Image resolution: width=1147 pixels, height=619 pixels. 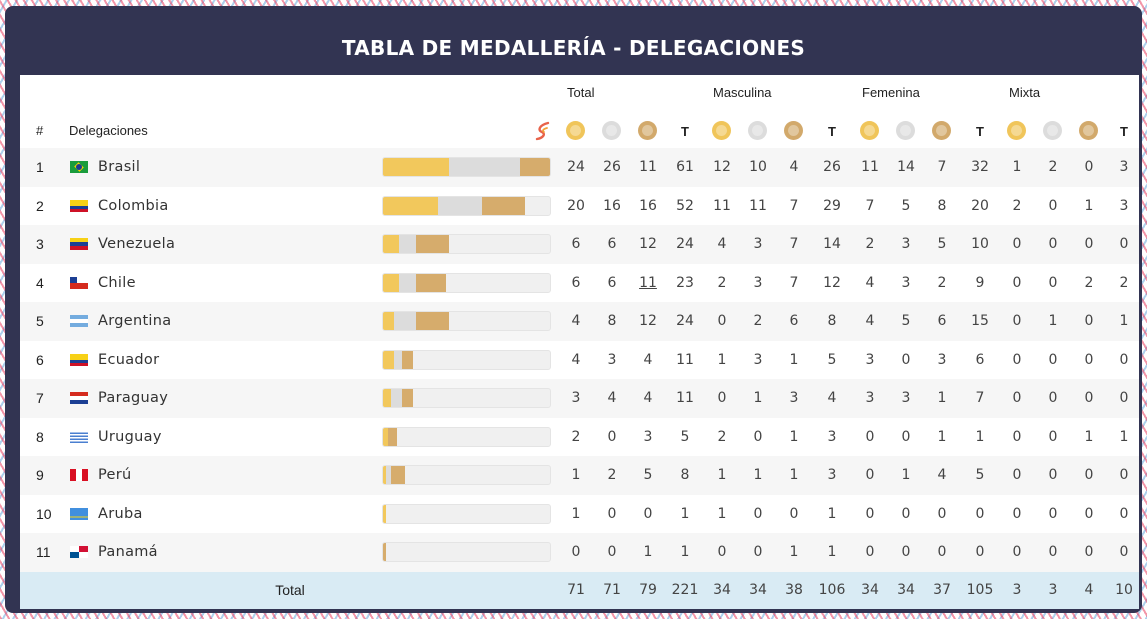 What do you see at coordinates (119, 167) in the screenshot?
I see `delegation-name: Brasil` at bounding box center [119, 167].